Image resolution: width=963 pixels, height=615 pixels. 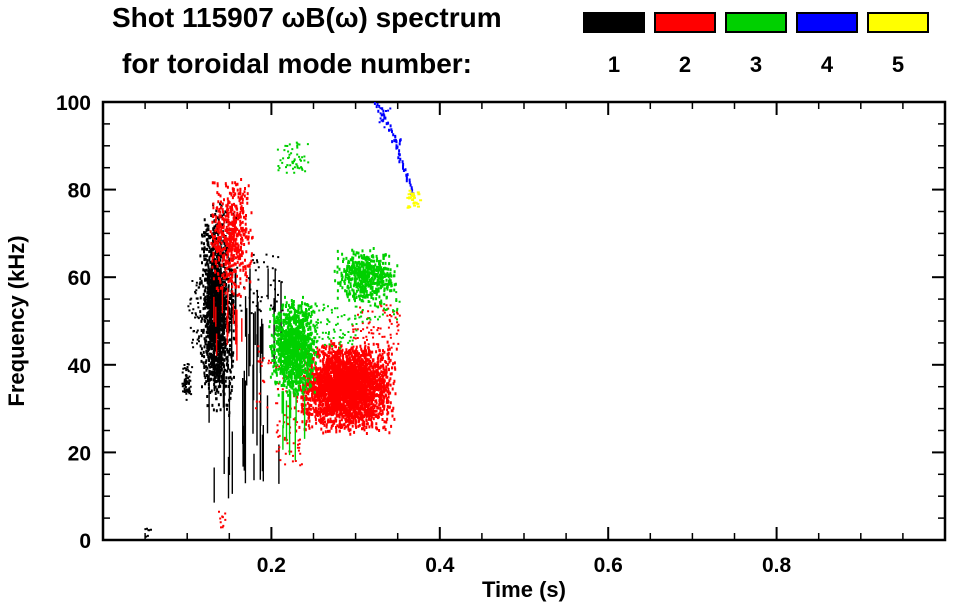 What do you see at coordinates (756, 22) in the screenshot?
I see `legend-swatch-n3` at bounding box center [756, 22].